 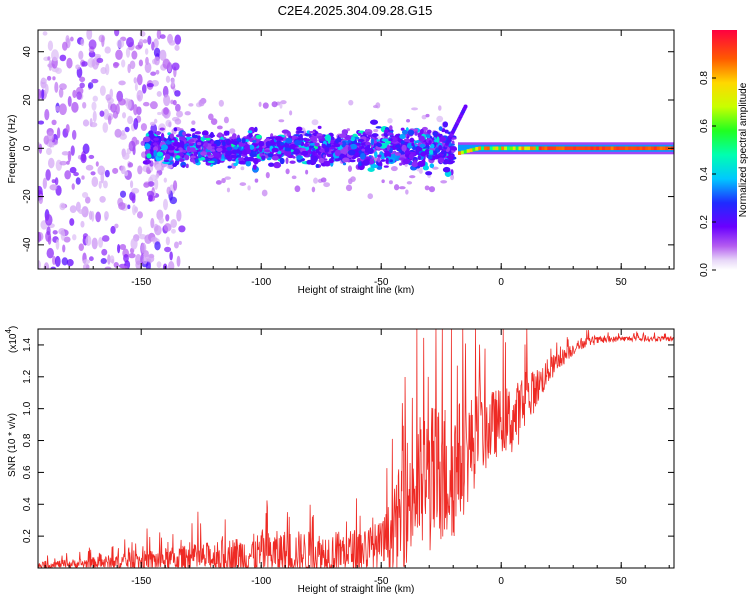 What do you see at coordinates (27, 345) in the screenshot?
I see `snr-y-tick-label: 1.4` at bounding box center [27, 345].